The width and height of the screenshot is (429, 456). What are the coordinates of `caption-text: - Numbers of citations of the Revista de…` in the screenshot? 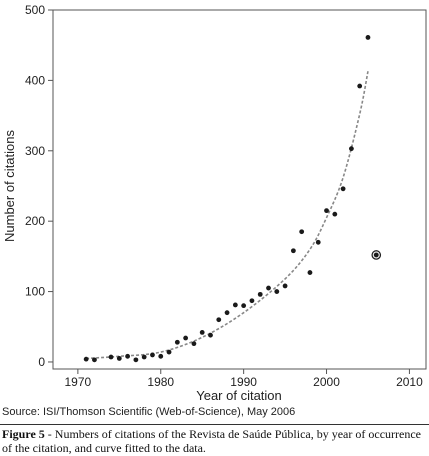 It's located at (211, 441).